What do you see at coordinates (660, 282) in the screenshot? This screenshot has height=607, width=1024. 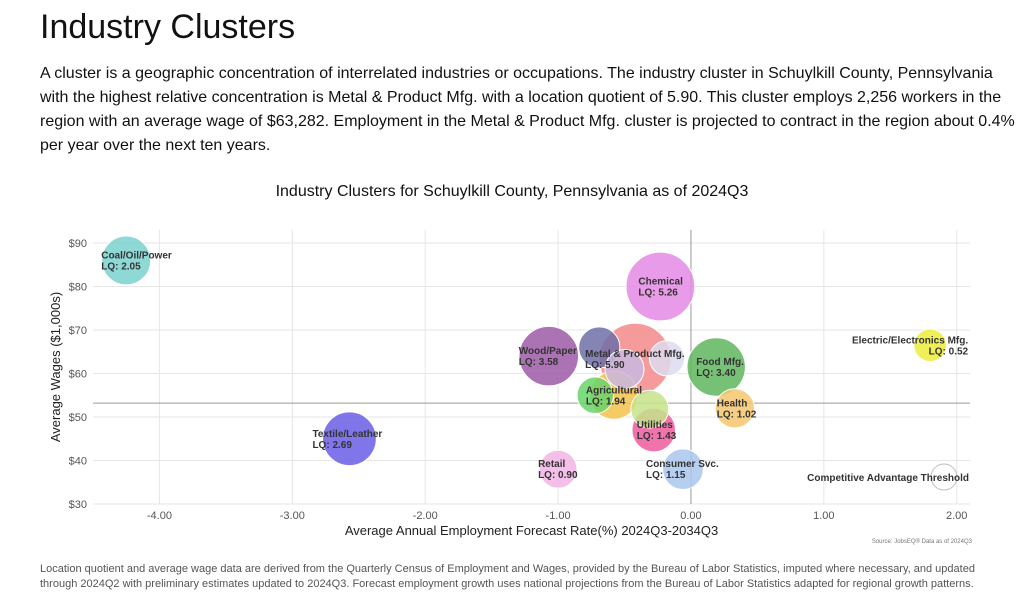 I see `bubble-name-label: Chemical` at bounding box center [660, 282].